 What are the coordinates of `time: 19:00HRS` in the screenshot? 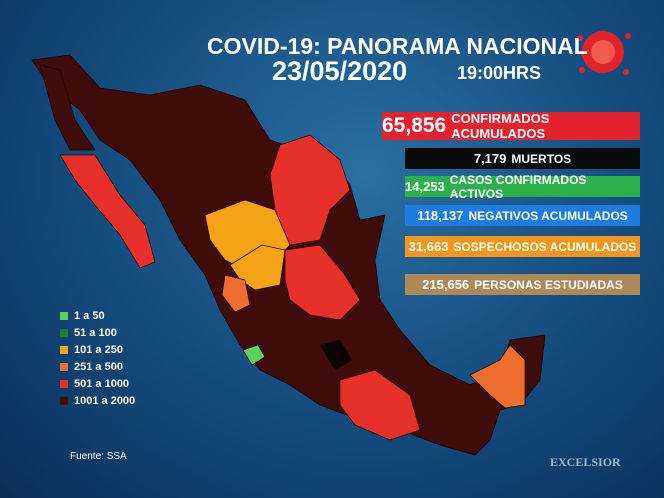 It's located at (499, 73).